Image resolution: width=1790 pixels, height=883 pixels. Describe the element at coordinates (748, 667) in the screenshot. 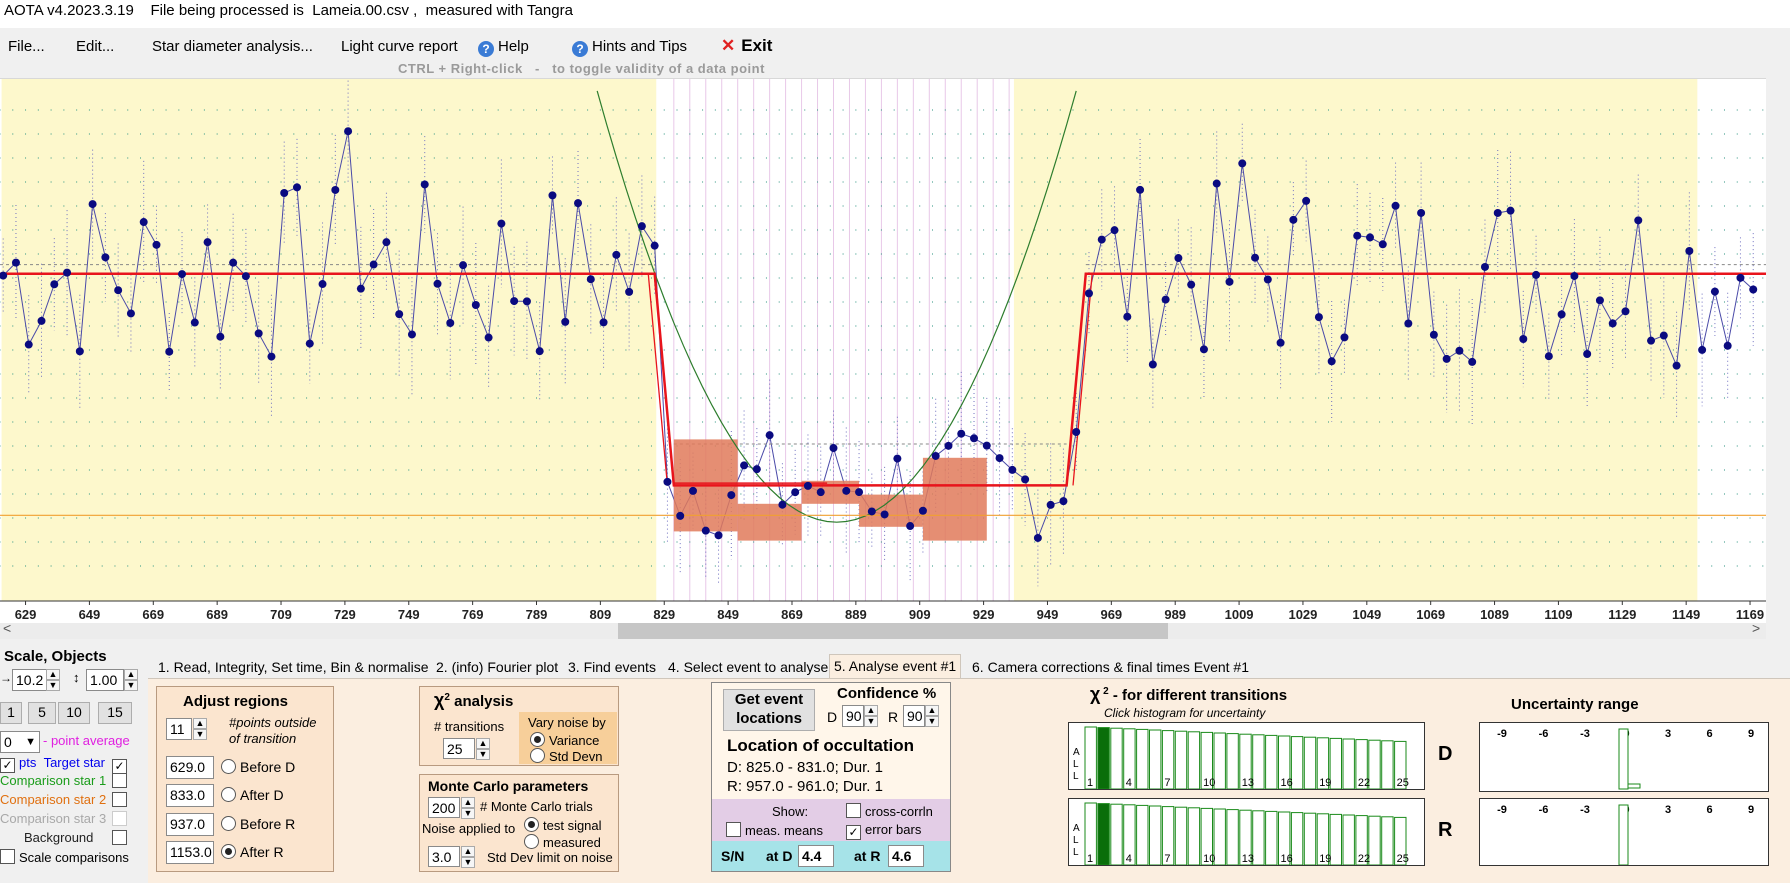

I see `tab-select-event: 4. Select event to analyse` at that location.